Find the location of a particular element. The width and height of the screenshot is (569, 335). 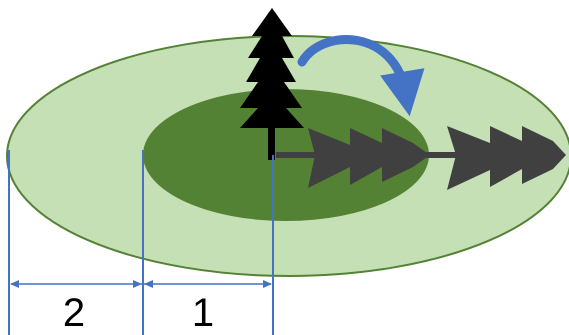

standing-tree-icon is located at coordinates (272, 84).